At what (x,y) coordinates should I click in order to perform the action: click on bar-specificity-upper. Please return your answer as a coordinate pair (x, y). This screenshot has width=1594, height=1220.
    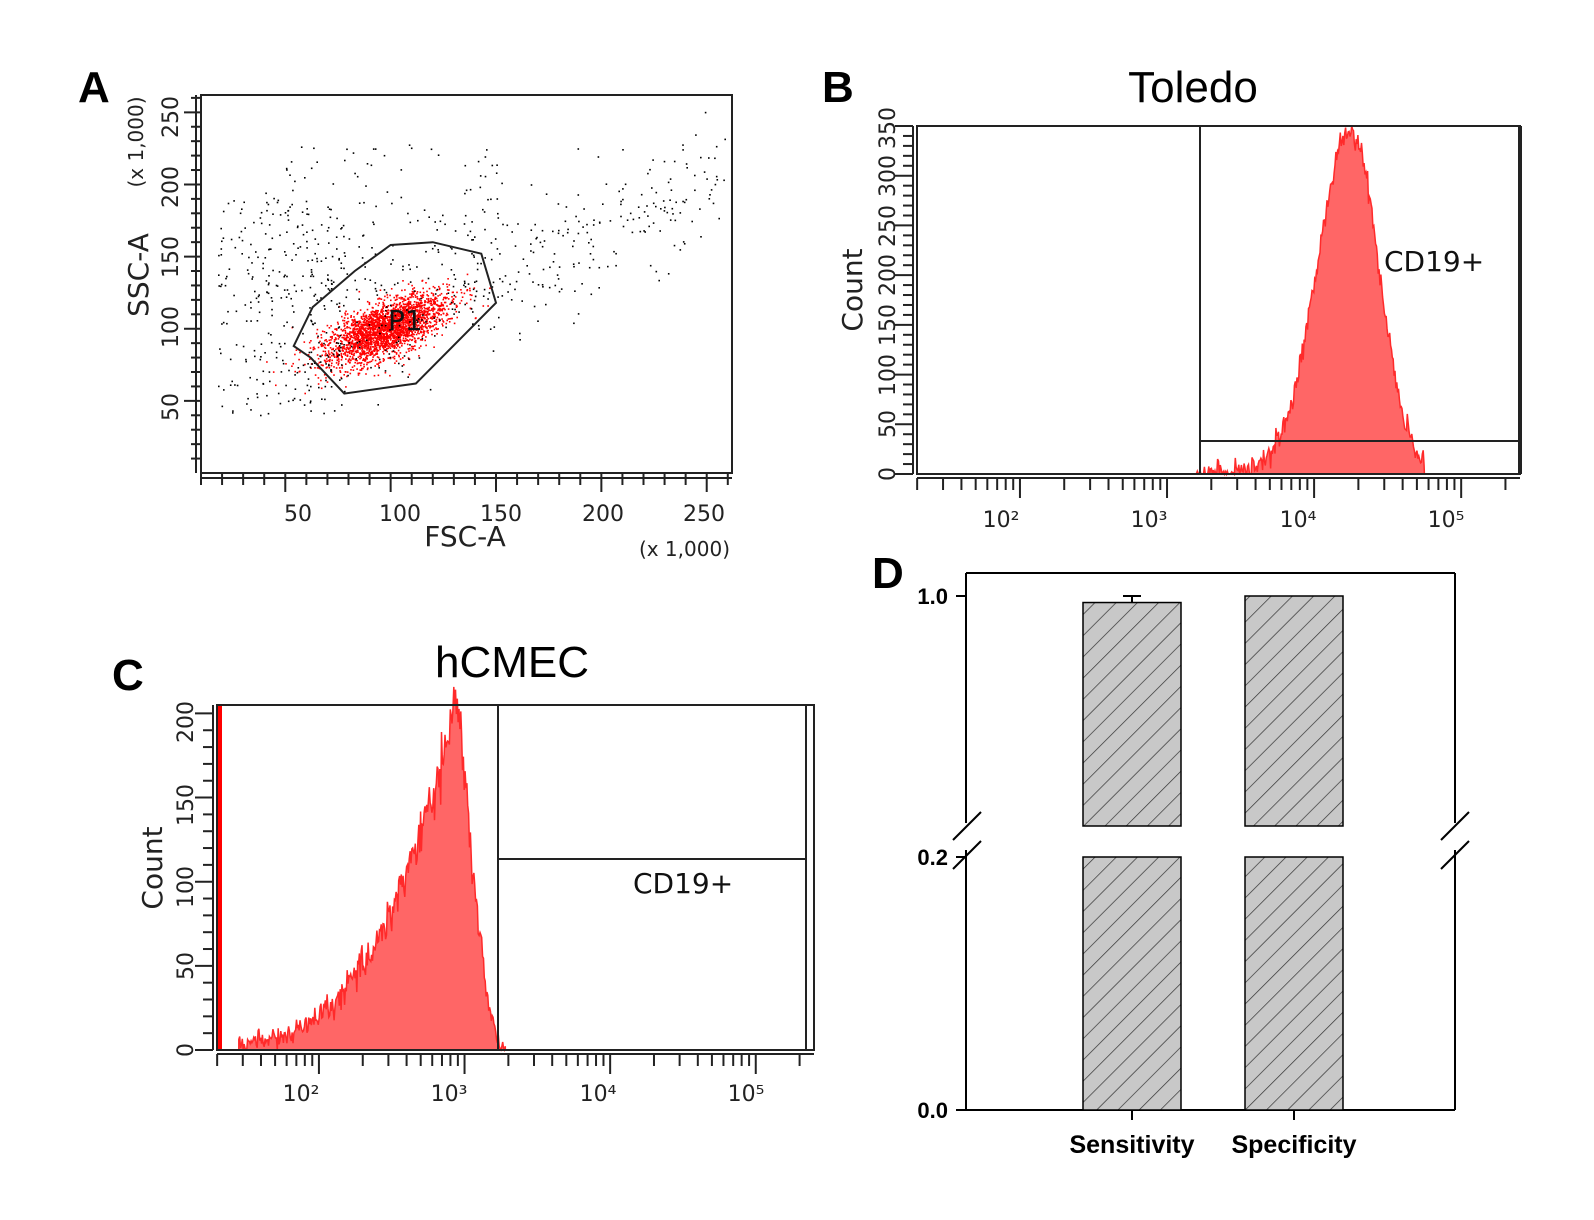
    Looking at the image, I should click on (1294, 711).